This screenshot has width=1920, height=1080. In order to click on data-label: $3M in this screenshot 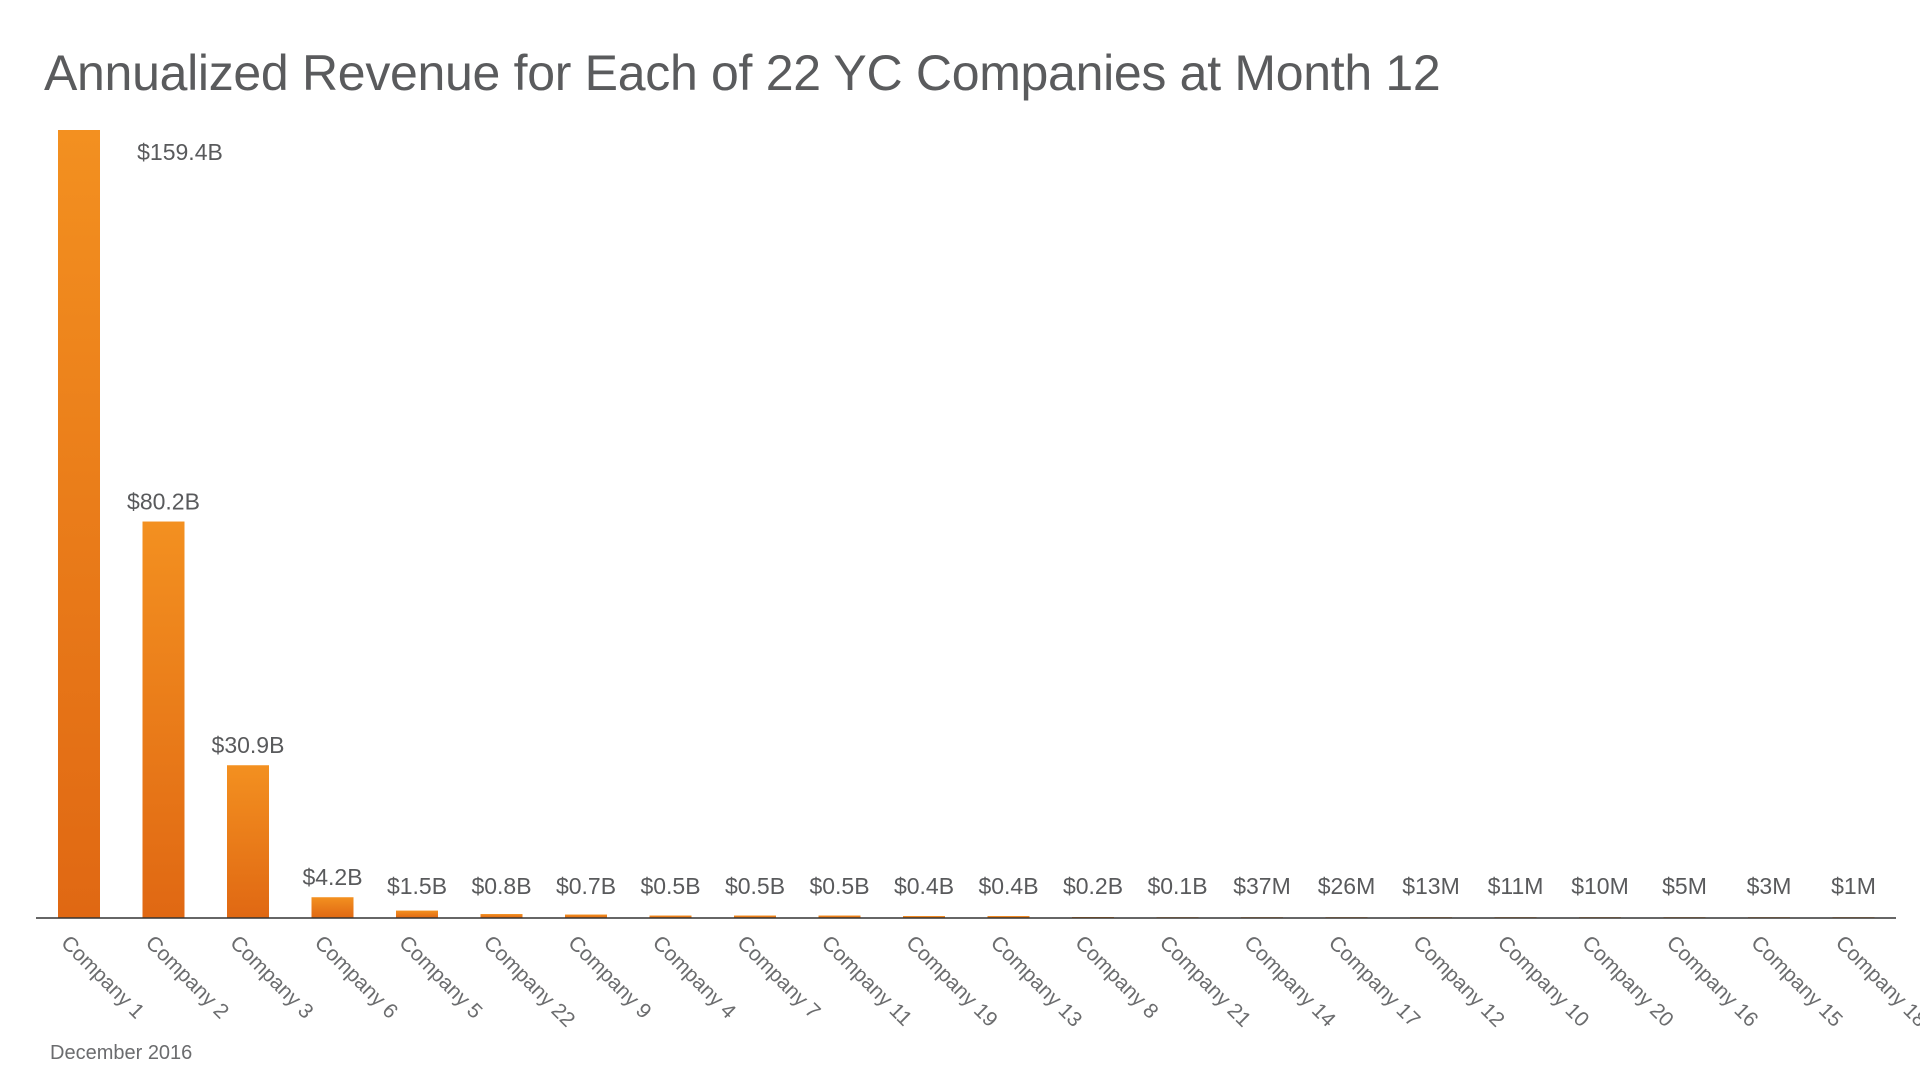, I will do `click(1769, 886)`.